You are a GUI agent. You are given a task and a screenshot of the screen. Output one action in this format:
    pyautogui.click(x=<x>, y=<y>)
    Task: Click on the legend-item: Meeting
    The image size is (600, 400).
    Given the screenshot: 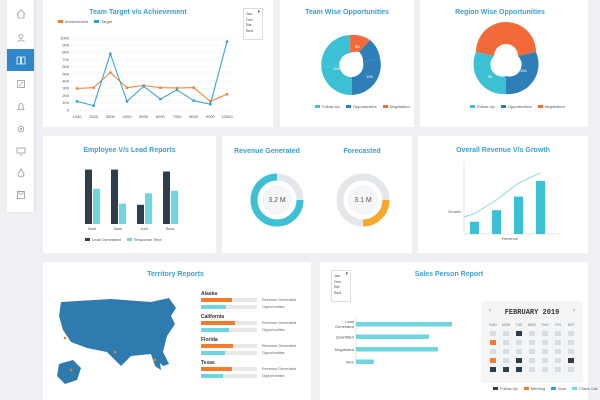 What is the action you would take?
    pyautogui.click(x=534, y=388)
    